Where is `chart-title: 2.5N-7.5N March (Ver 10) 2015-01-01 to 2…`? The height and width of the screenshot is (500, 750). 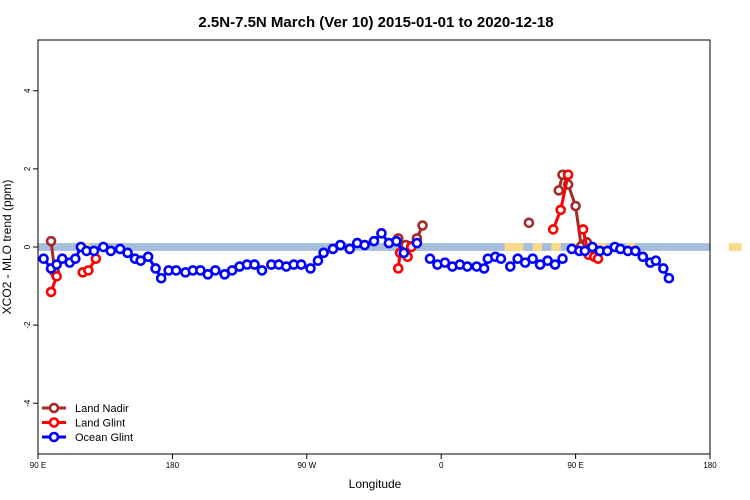
chart-title: 2.5N-7.5N March (Ver 10) 2015-01-01 to 2… is located at coordinates (375, 22).